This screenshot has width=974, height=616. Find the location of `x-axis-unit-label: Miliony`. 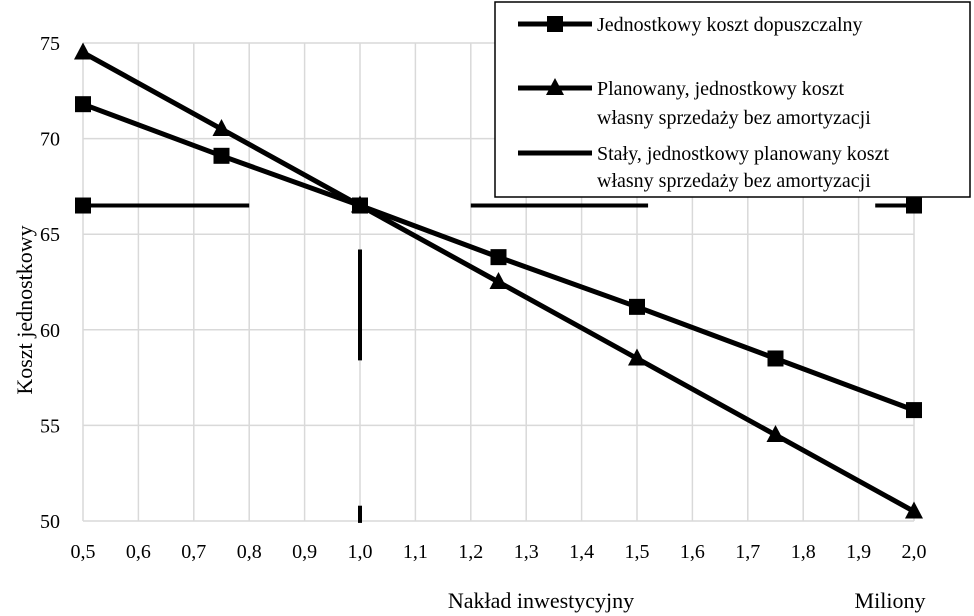

x-axis-unit-label: Miliony is located at coordinates (890, 600).